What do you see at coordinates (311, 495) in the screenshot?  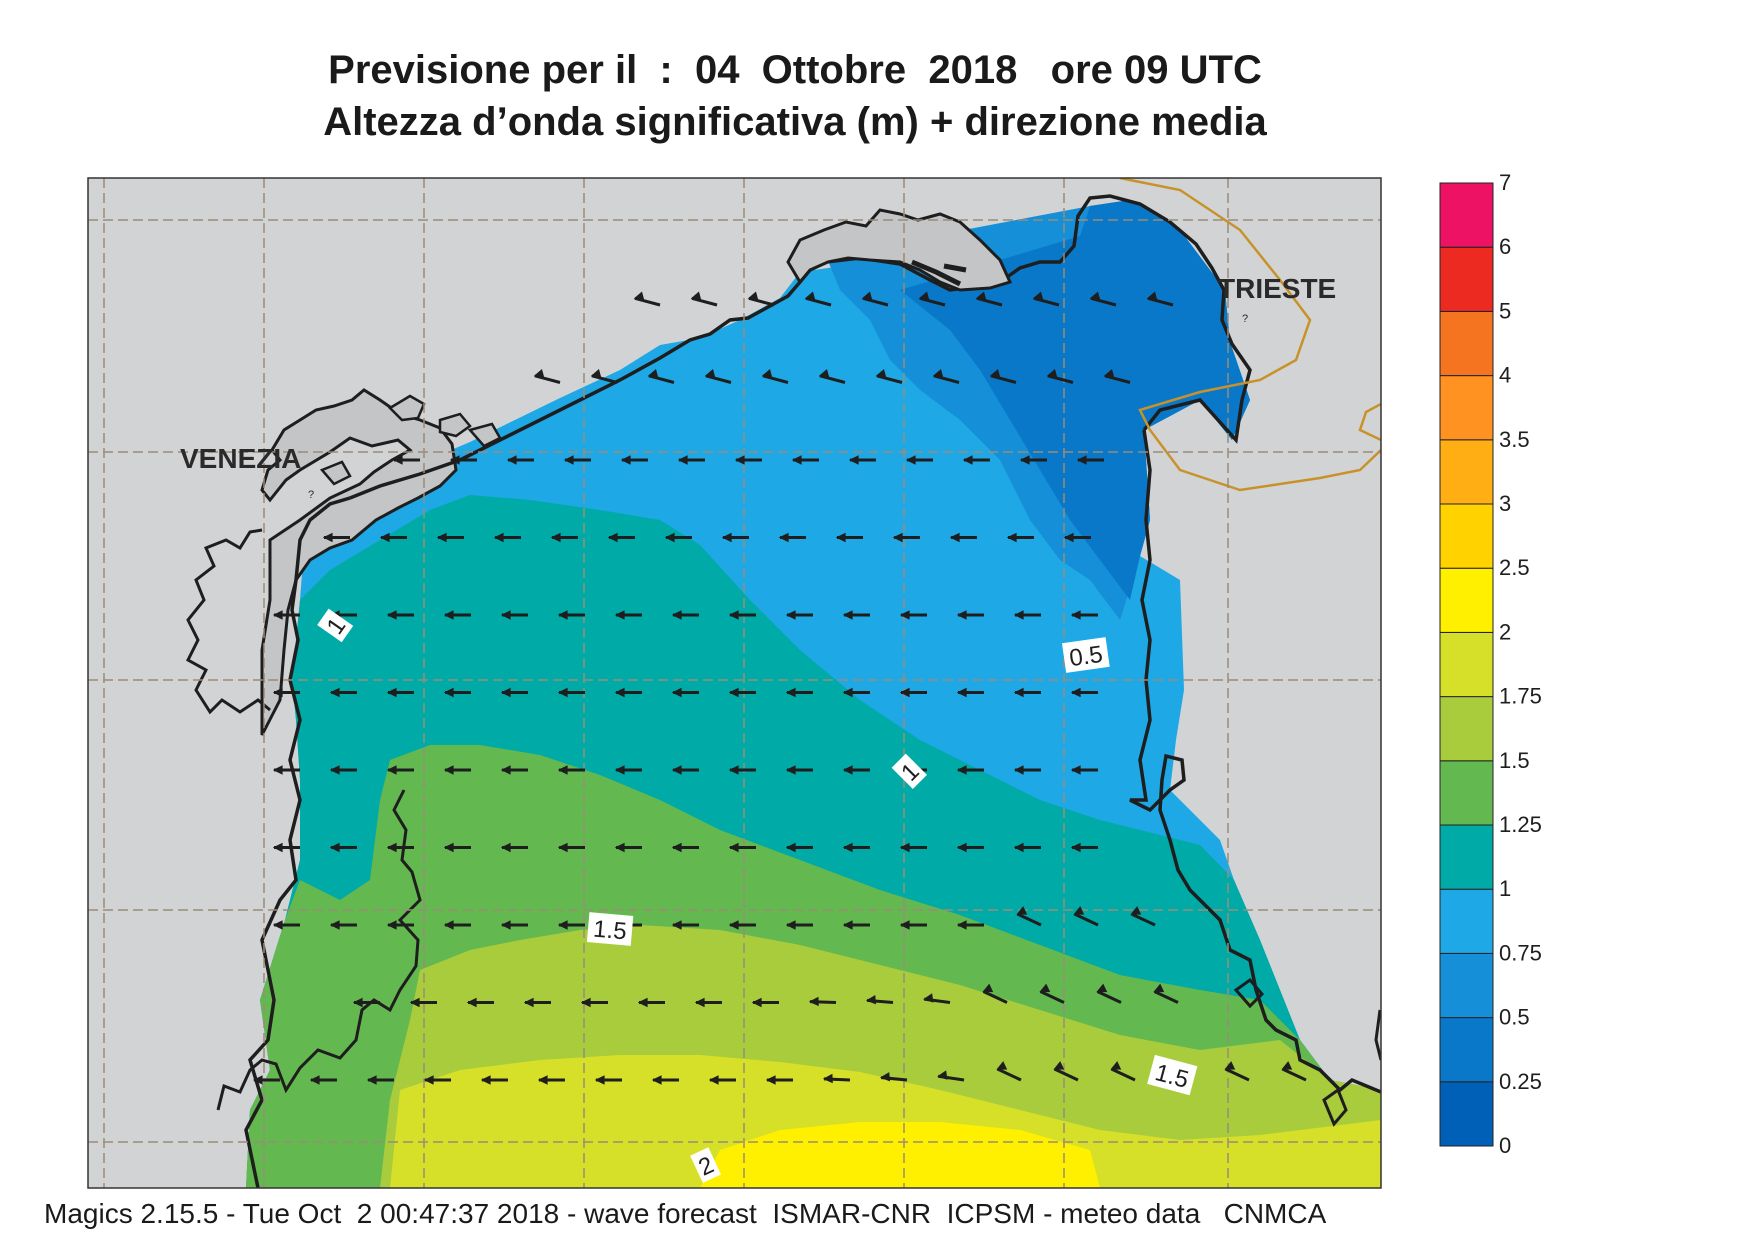 I see `place-venezia-mark: ?` at bounding box center [311, 495].